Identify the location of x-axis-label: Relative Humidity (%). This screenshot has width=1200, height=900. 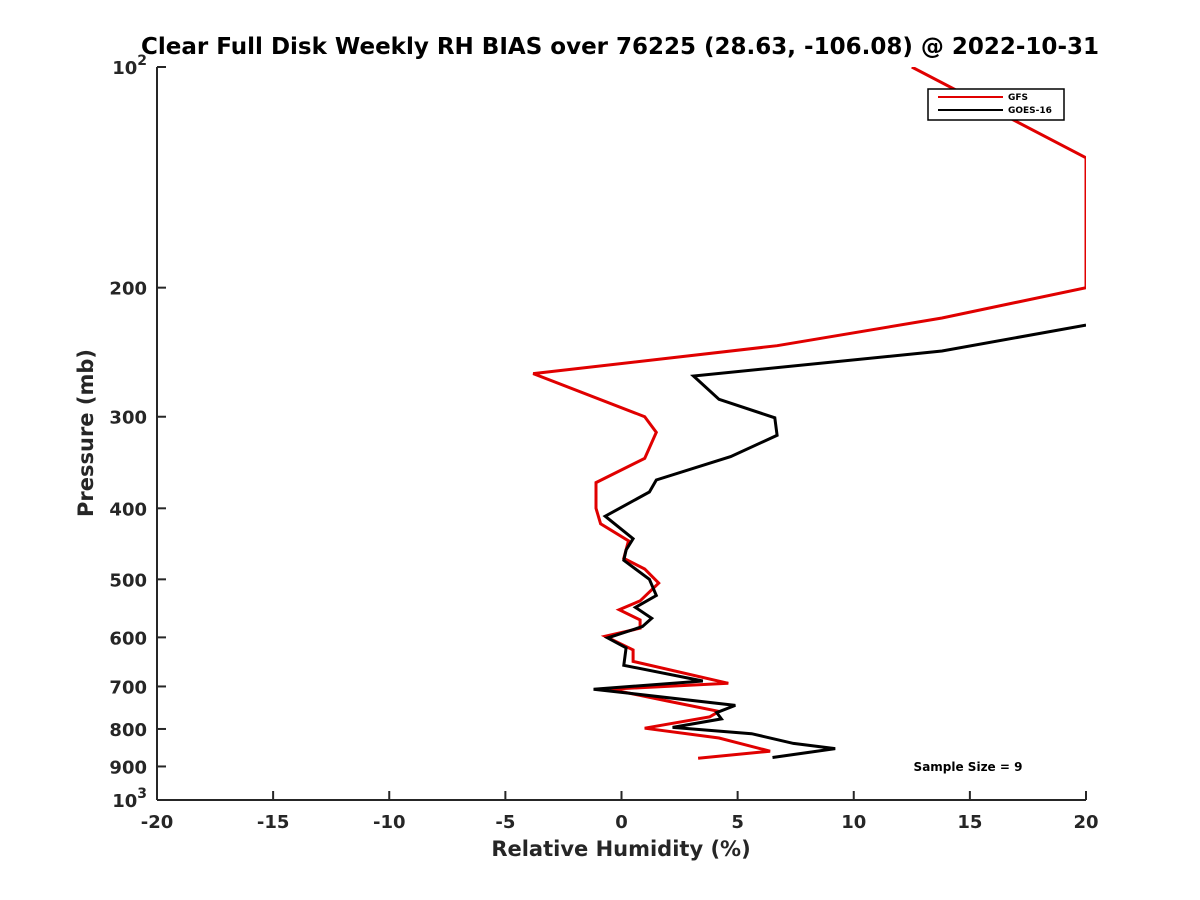
(620, 849).